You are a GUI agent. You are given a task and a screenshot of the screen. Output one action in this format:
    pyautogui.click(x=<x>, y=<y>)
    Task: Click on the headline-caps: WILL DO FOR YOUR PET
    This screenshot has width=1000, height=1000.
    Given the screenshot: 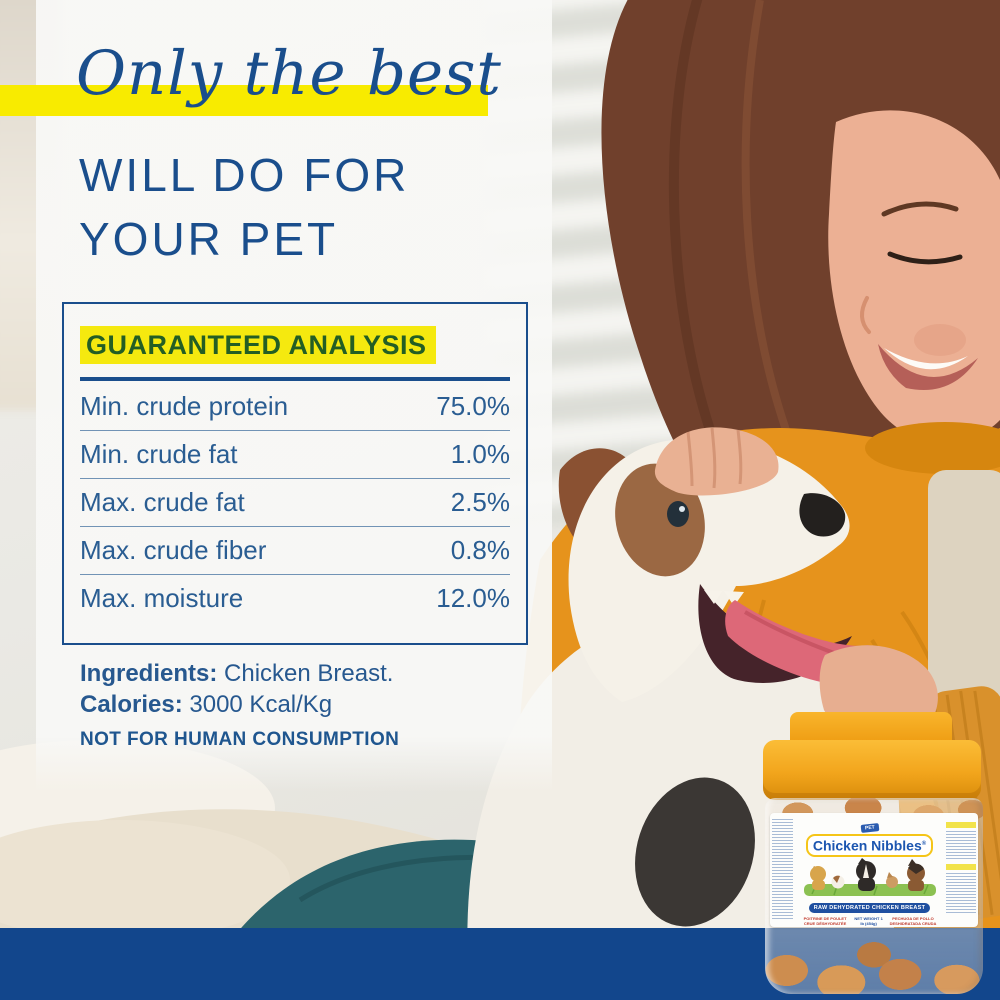 What is the action you would take?
    pyautogui.click(x=244, y=207)
    